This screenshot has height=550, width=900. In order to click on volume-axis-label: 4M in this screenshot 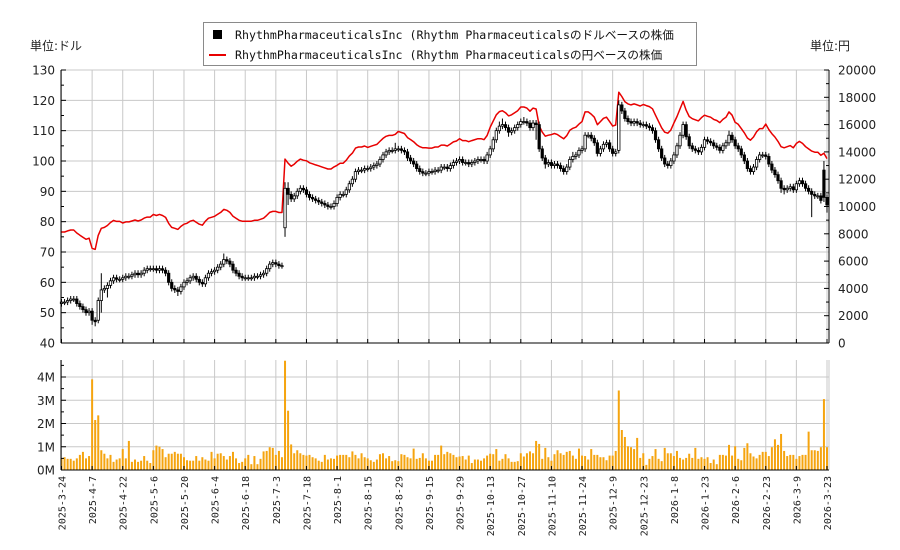, I will do `click(46, 378)`.